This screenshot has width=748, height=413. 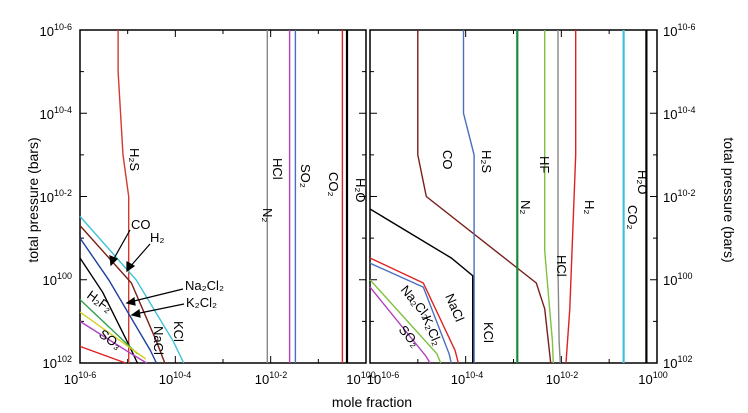 I want to click on x-axis-label: mole fraction, so click(x=372, y=402).